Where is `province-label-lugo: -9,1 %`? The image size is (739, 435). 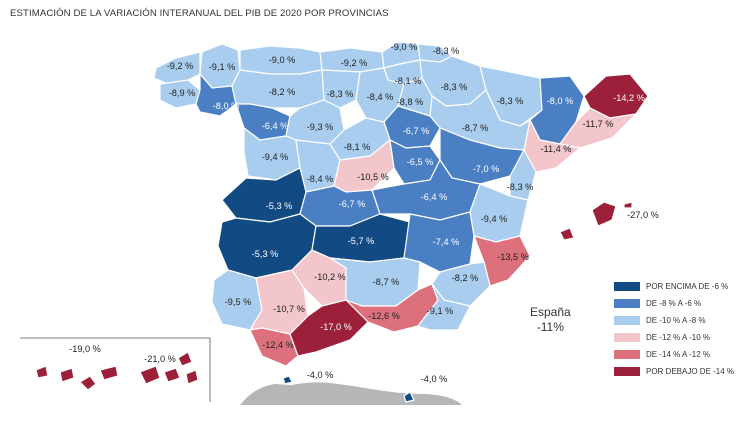 province-label-lugo: -9,1 % is located at coordinates (222, 67).